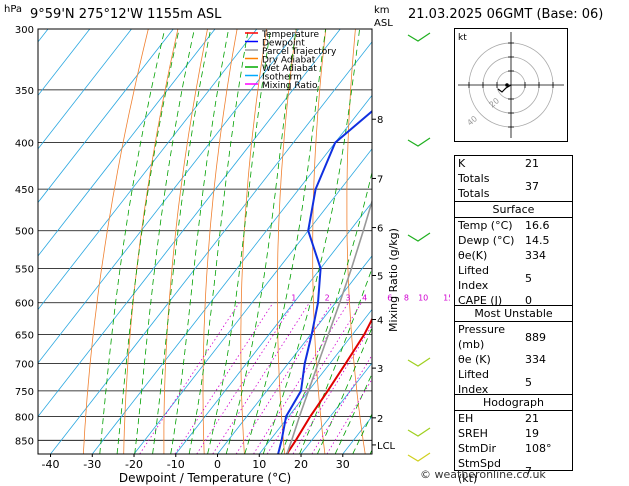  What do you see at coordinates (513, 225) in the screenshot?
I see `table-row: Temp (°C) 16.6` at bounding box center [513, 225].